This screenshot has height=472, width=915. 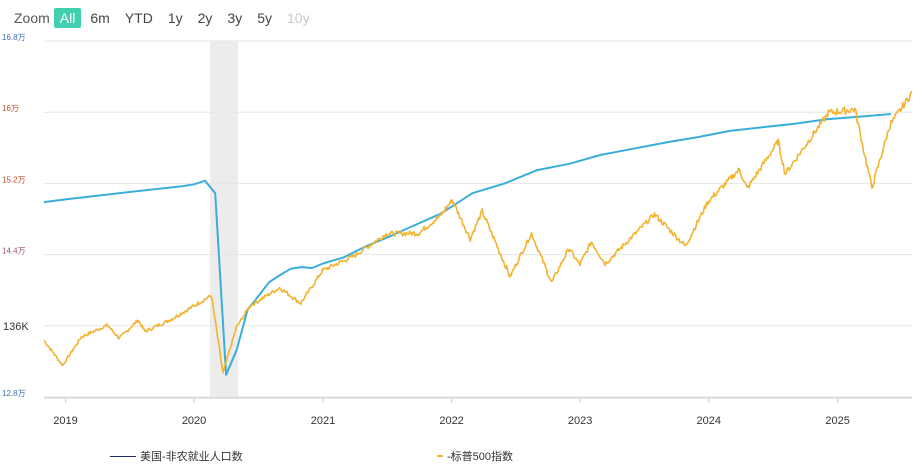 I want to click on y-tick-label: 16万, so click(x=10, y=108).